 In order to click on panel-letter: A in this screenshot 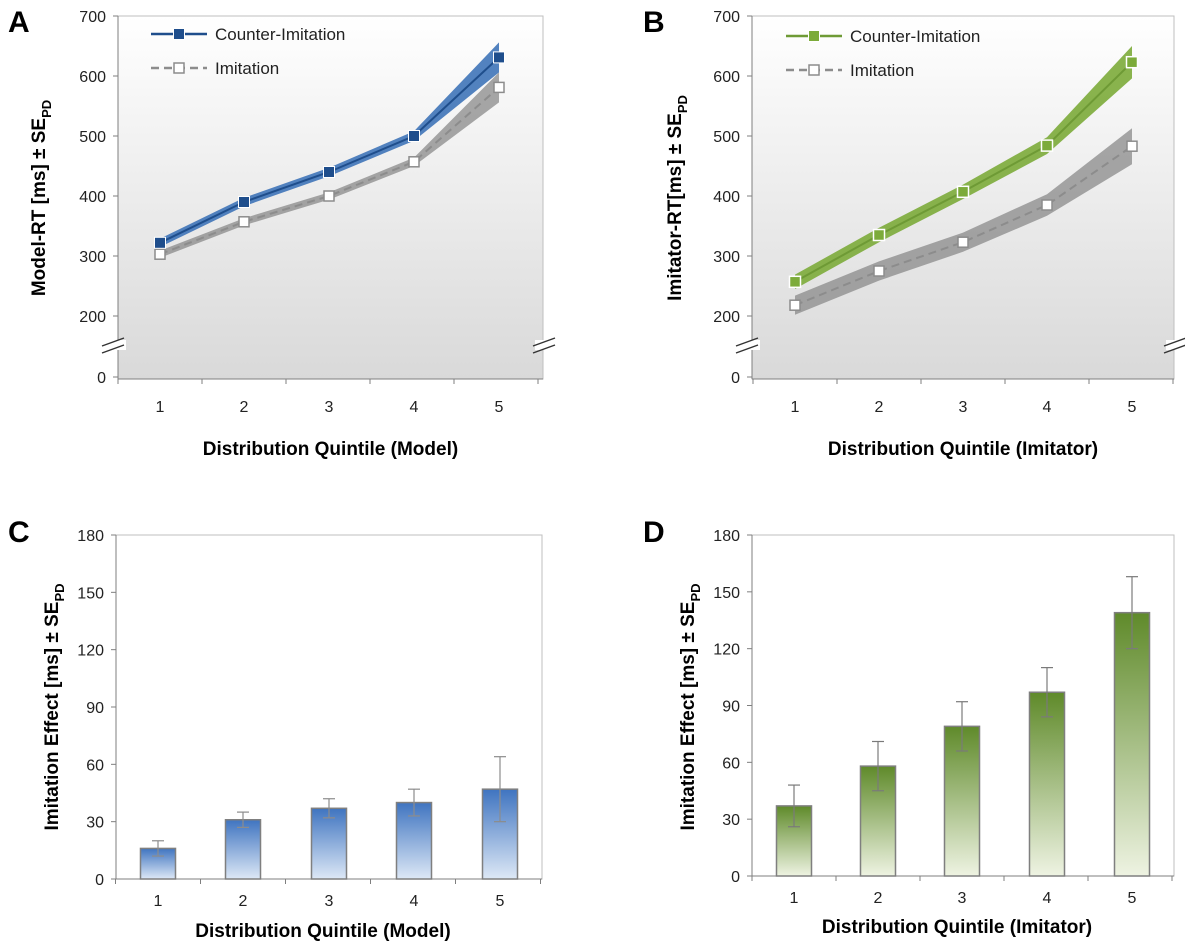, I will do `click(19, 22)`.